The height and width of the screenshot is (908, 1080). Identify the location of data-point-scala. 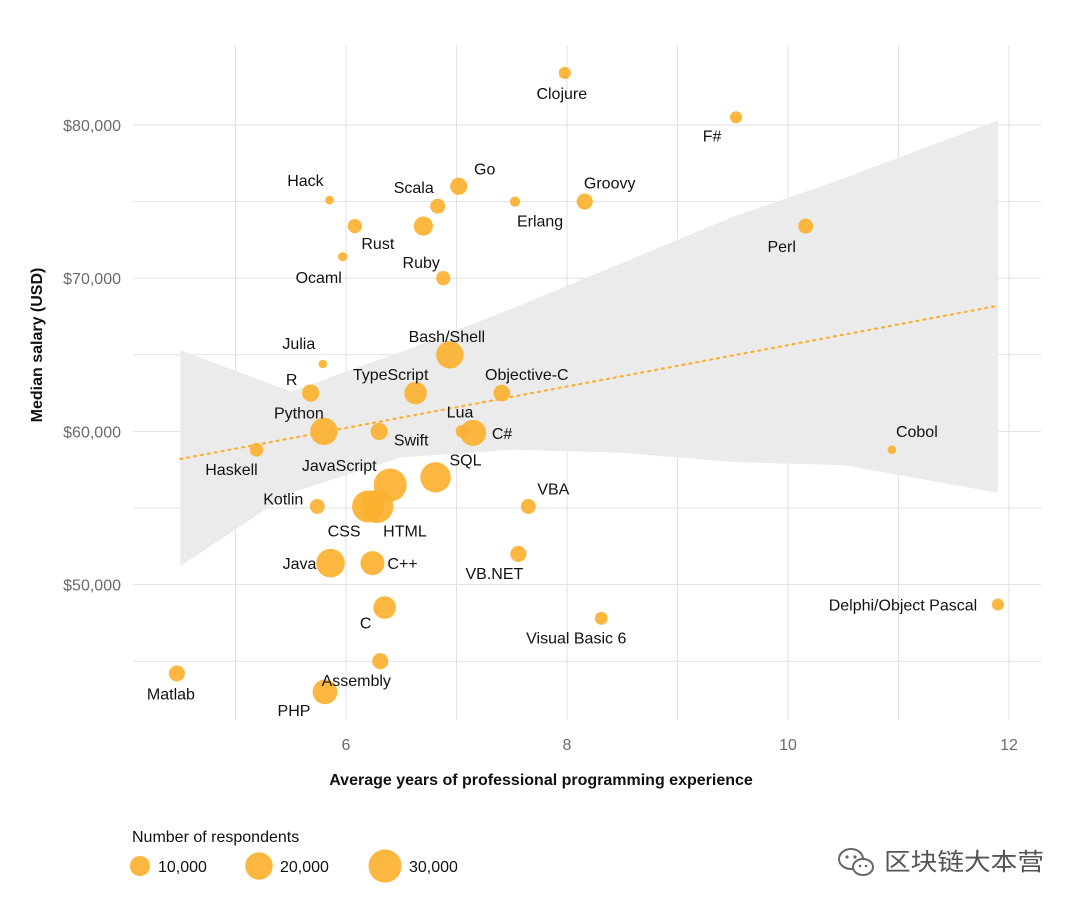
(438, 206).